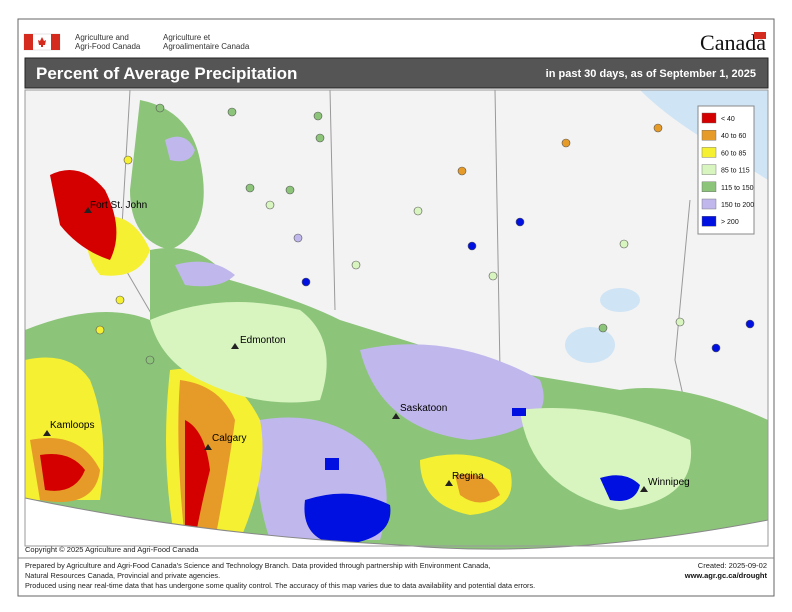 The width and height of the screenshot is (792, 612). Describe the element at coordinates (72, 425) in the screenshot. I see `city-label: Kamloops` at that location.